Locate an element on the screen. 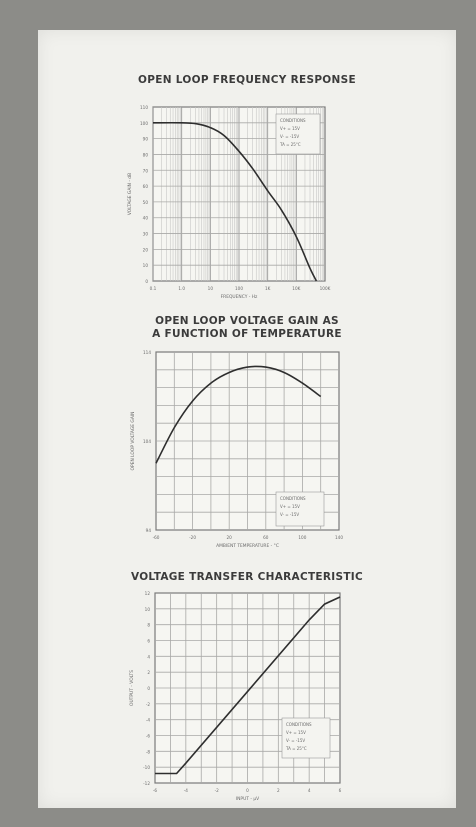 Image resolution: width=476 pixels, height=827 pixels. y-tick-label: 80 is located at coordinates (146, 154).